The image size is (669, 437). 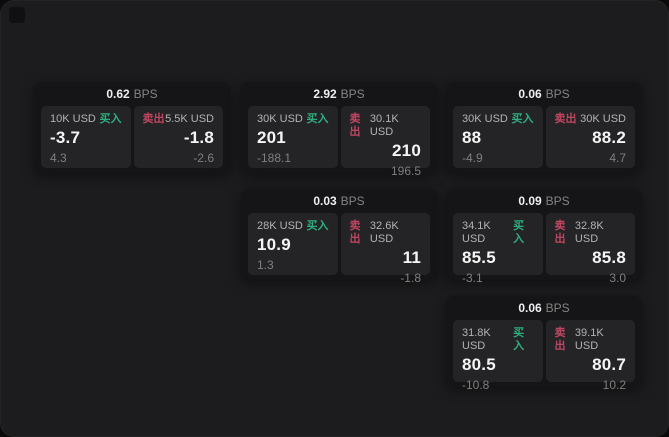 What do you see at coordinates (609, 137) in the screenshot?
I see `sell-price: 88.2` at bounding box center [609, 137].